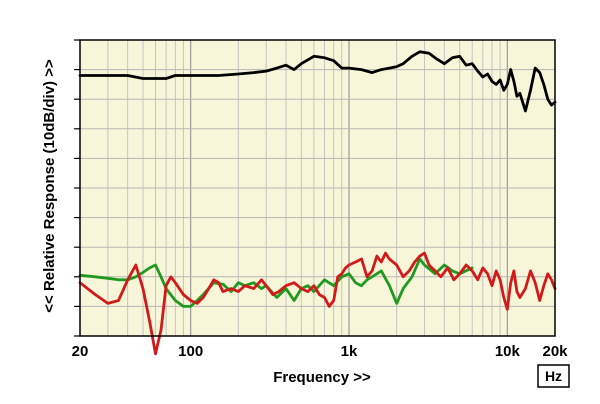 The width and height of the screenshot is (600, 404). What do you see at coordinates (555, 351) in the screenshot?
I see `x-tick-label: 20k` at bounding box center [555, 351].